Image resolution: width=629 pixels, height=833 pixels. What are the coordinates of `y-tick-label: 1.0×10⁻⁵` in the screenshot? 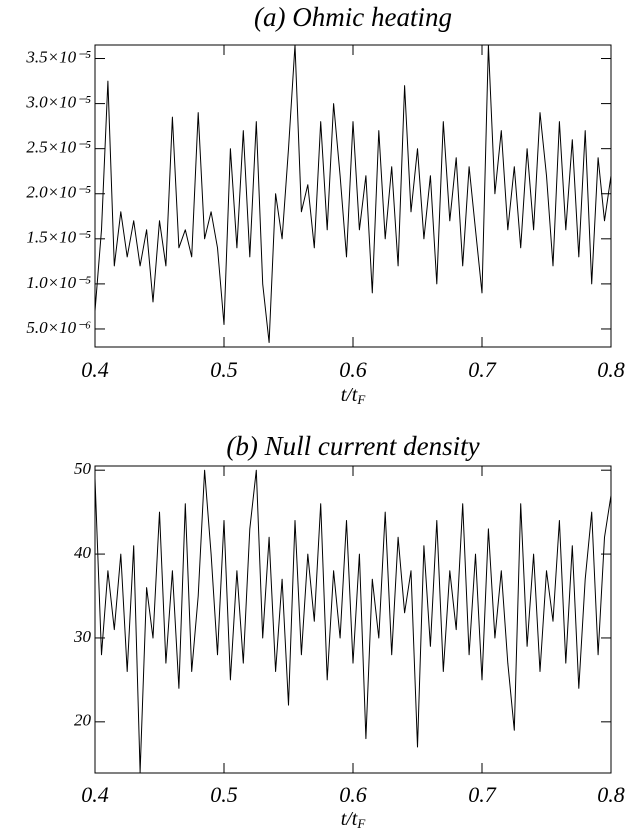 It's located at (58, 282).